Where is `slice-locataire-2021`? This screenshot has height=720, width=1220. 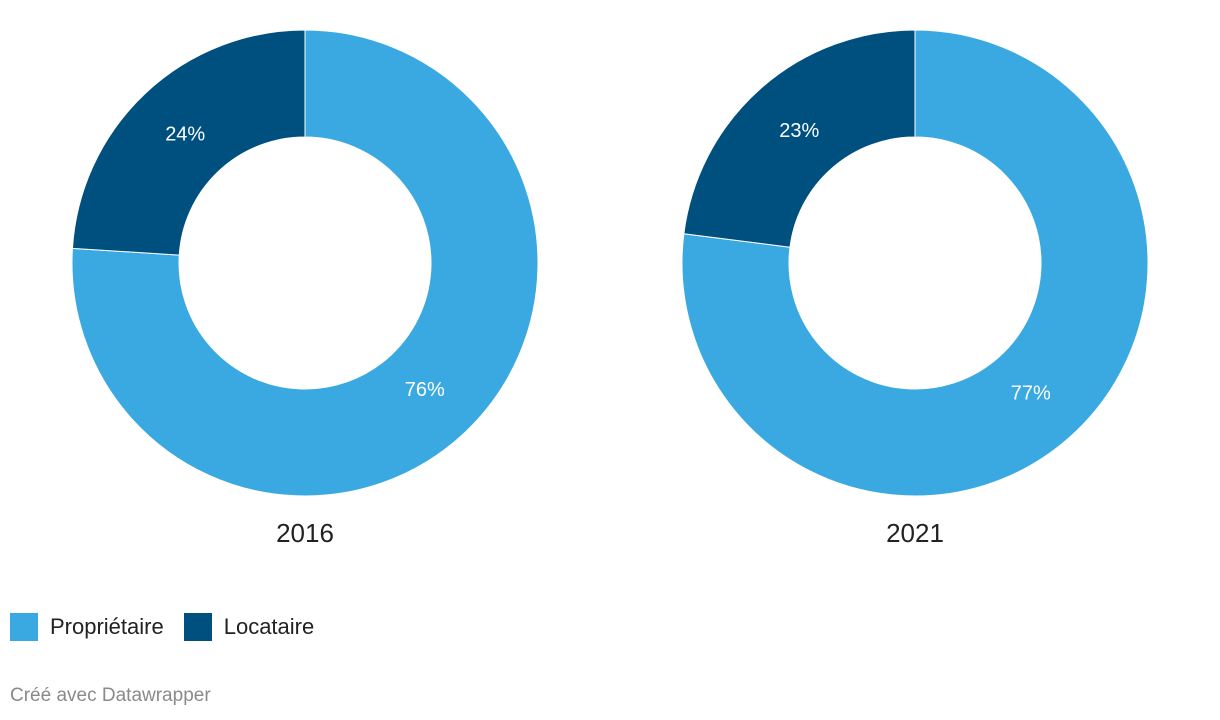
slice-locataire-2021 is located at coordinates (799, 138).